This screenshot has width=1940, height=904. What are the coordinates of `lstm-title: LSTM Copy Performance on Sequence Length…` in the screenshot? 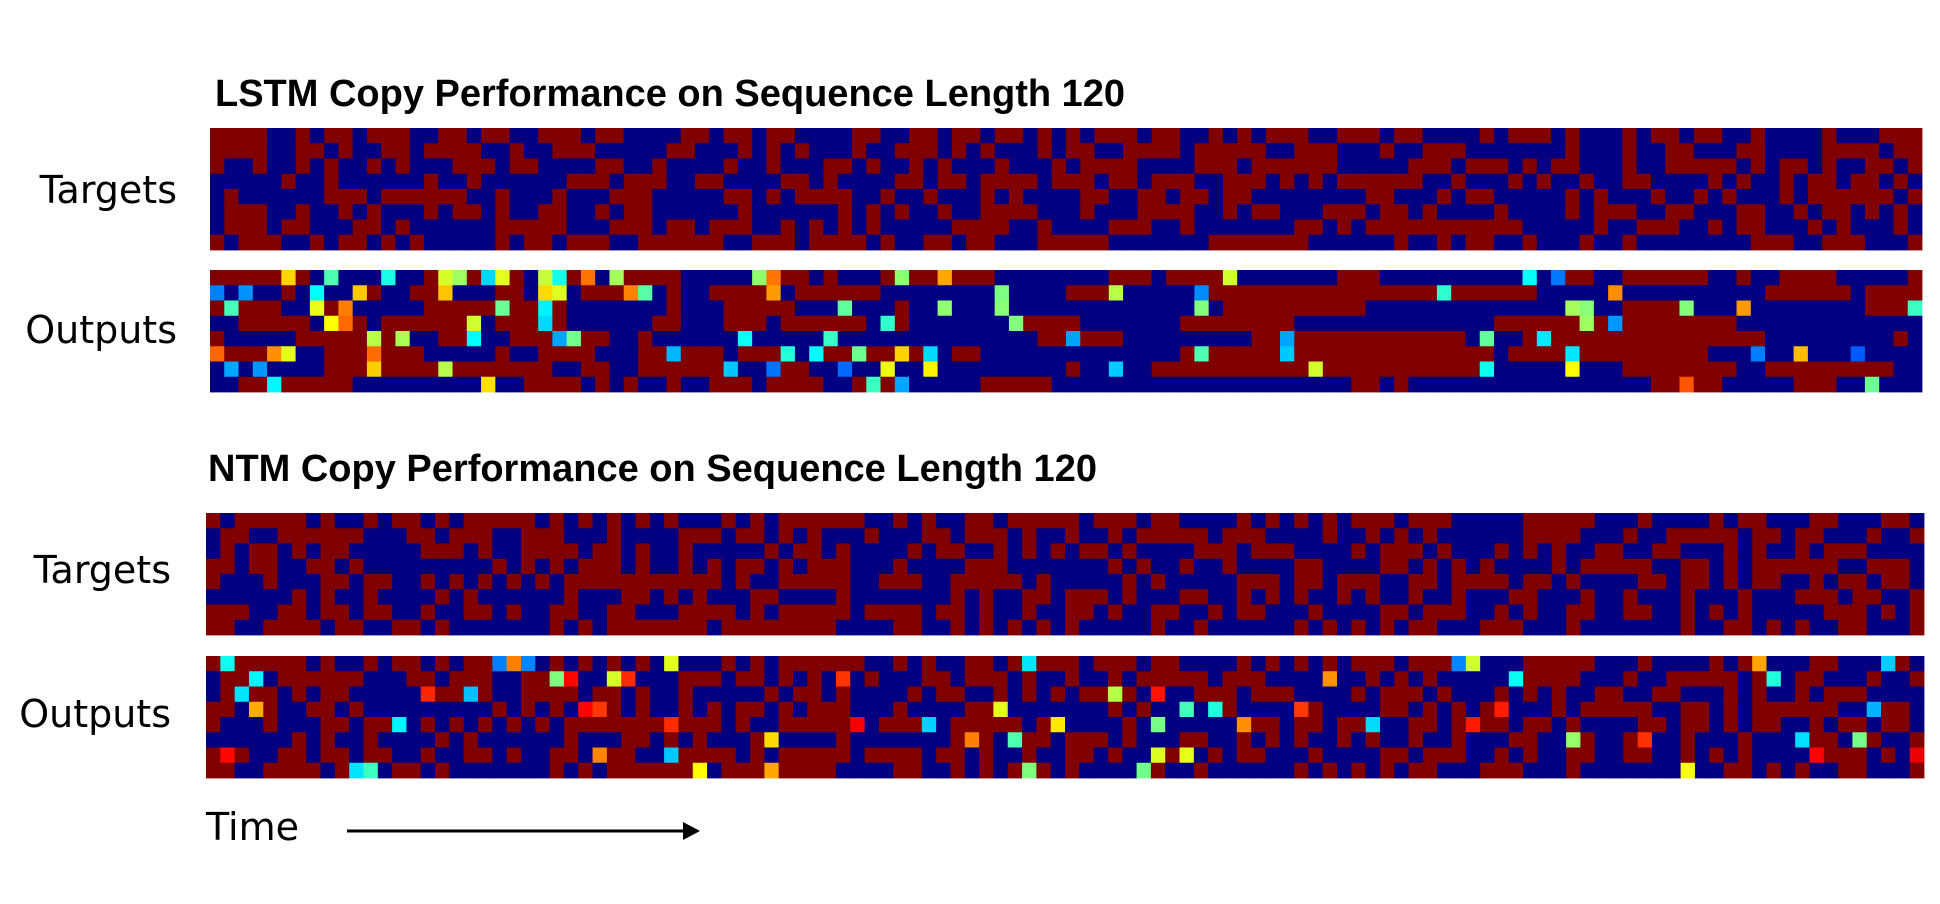 It's located at (670, 94).